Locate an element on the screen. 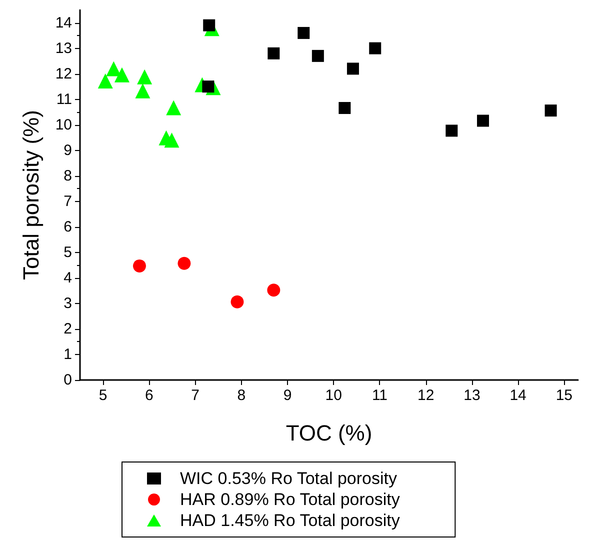 This screenshot has height=541, width=589. x-axis-title: TOC (%) is located at coordinates (329, 433).